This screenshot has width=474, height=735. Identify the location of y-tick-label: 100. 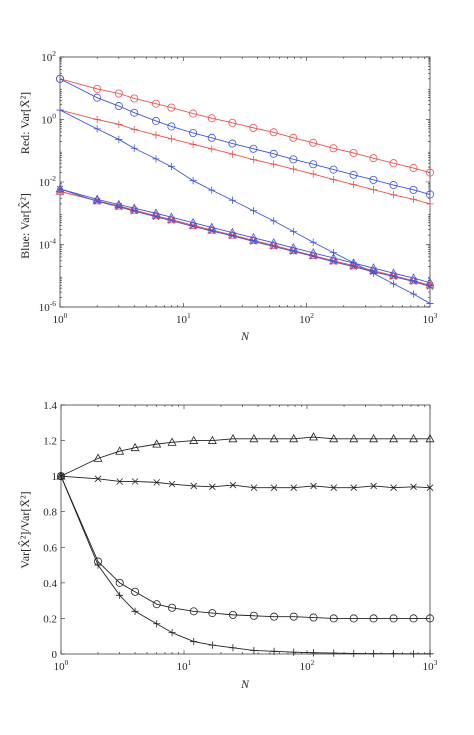
(48, 119).